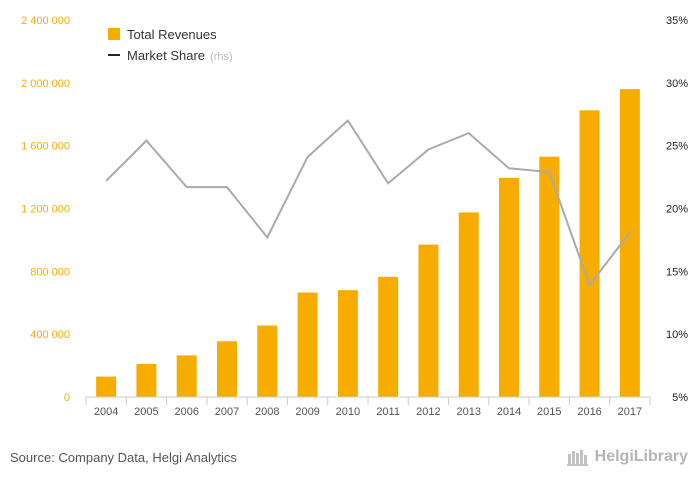  Describe the element at coordinates (114, 34) in the screenshot. I see `legend-swatch-revenues` at that location.